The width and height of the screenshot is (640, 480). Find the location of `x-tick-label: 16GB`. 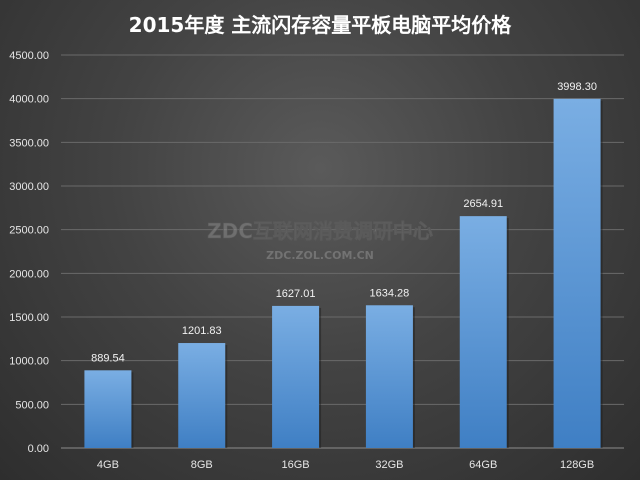

x-tick-label: 16GB is located at coordinates (296, 465).